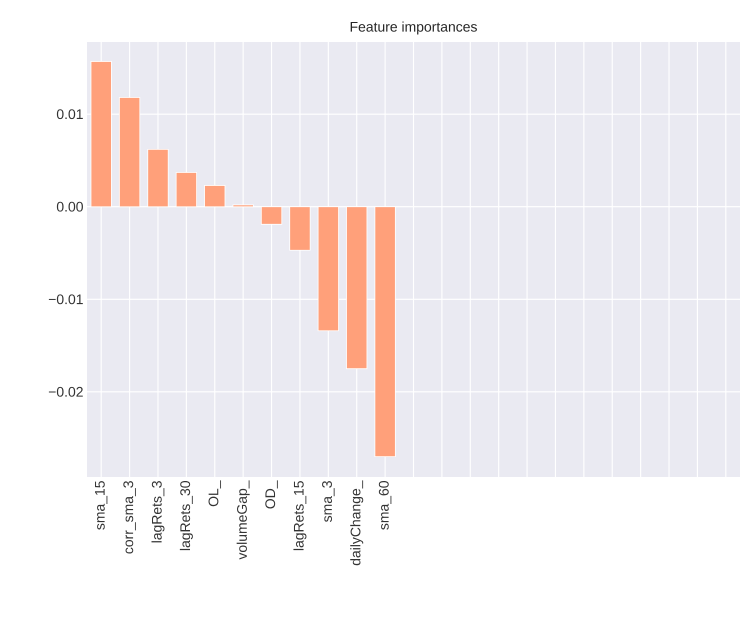 Image resolution: width=749 pixels, height=633 pixels. Describe the element at coordinates (385, 505) in the screenshot. I see `x-tick-label: sma_60` at that location.